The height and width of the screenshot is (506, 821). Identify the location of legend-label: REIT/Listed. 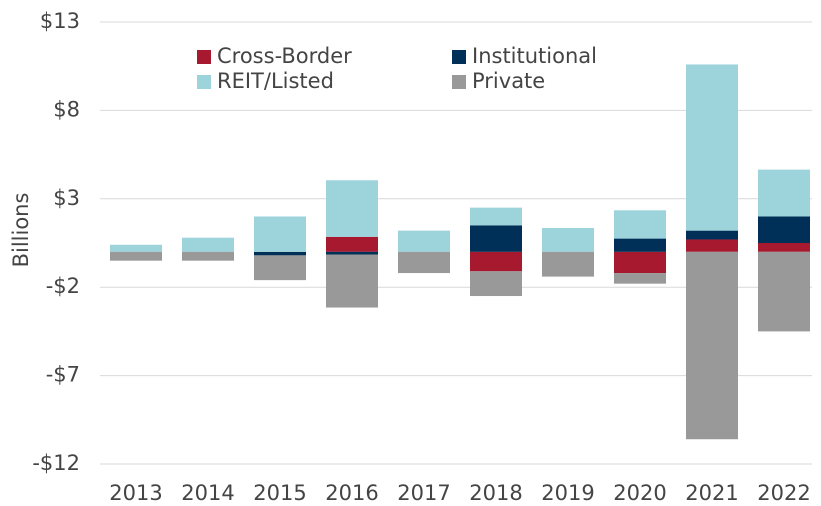
(275, 81).